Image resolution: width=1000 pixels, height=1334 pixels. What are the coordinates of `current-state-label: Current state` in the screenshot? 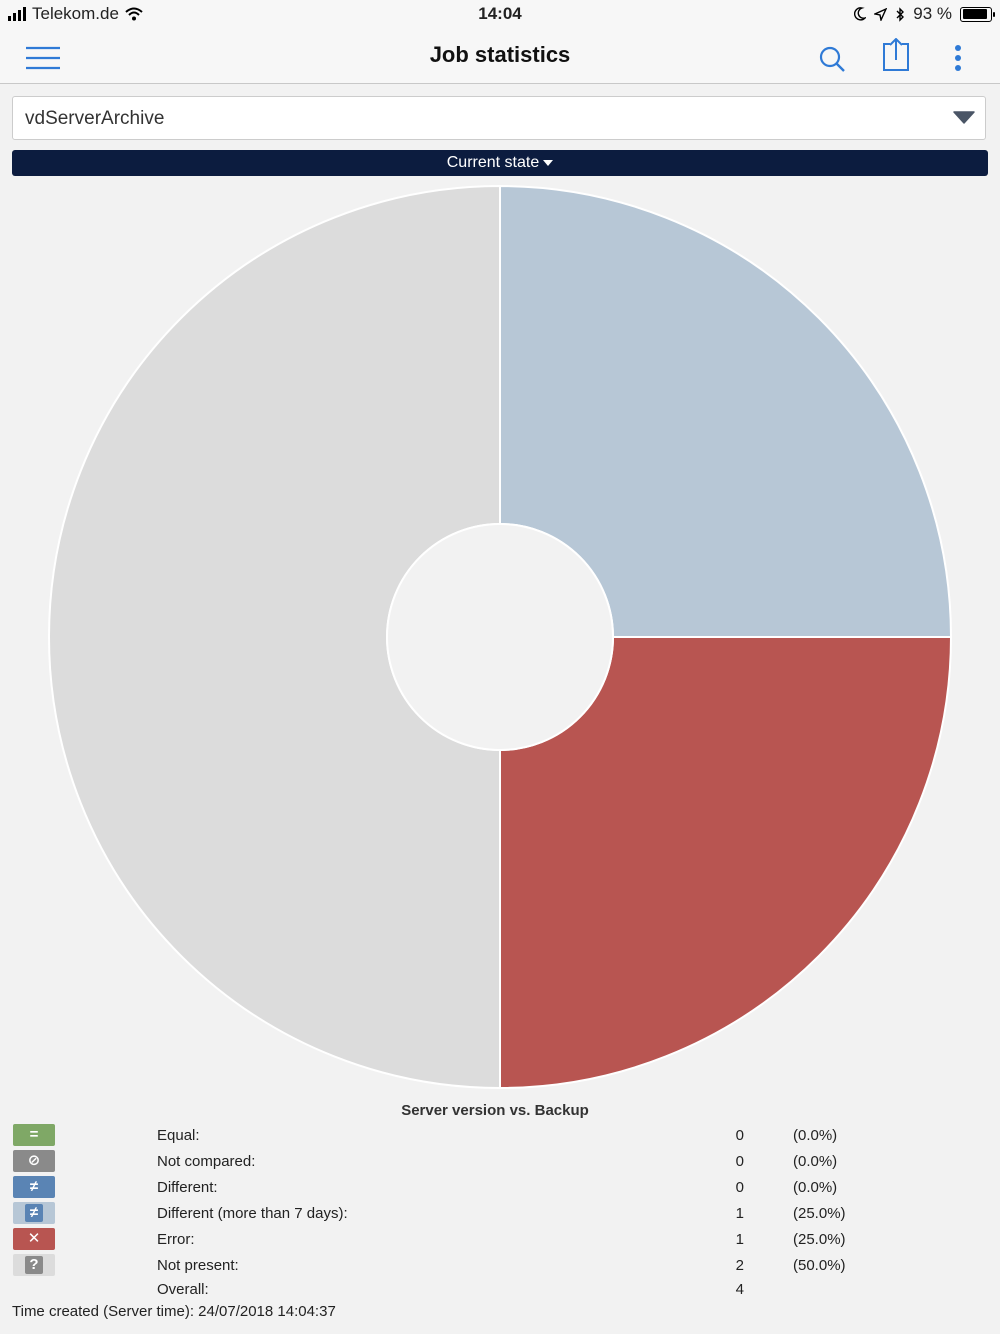 It's located at (493, 162).